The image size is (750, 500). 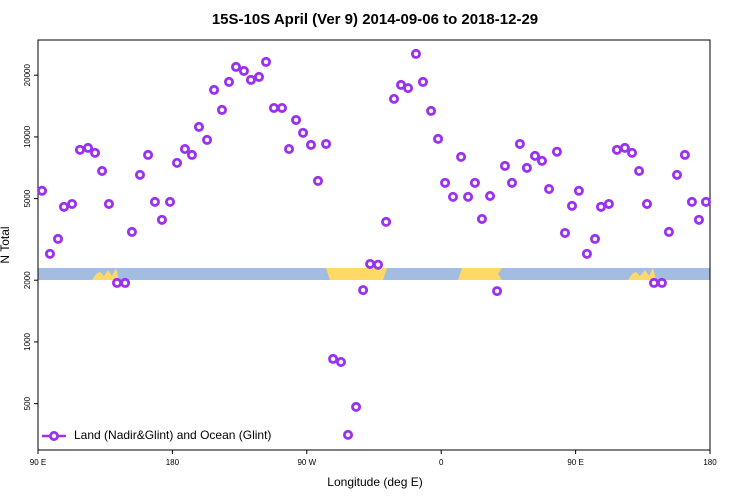 I want to click on x-tick-label: 90 E, so click(x=38, y=462).